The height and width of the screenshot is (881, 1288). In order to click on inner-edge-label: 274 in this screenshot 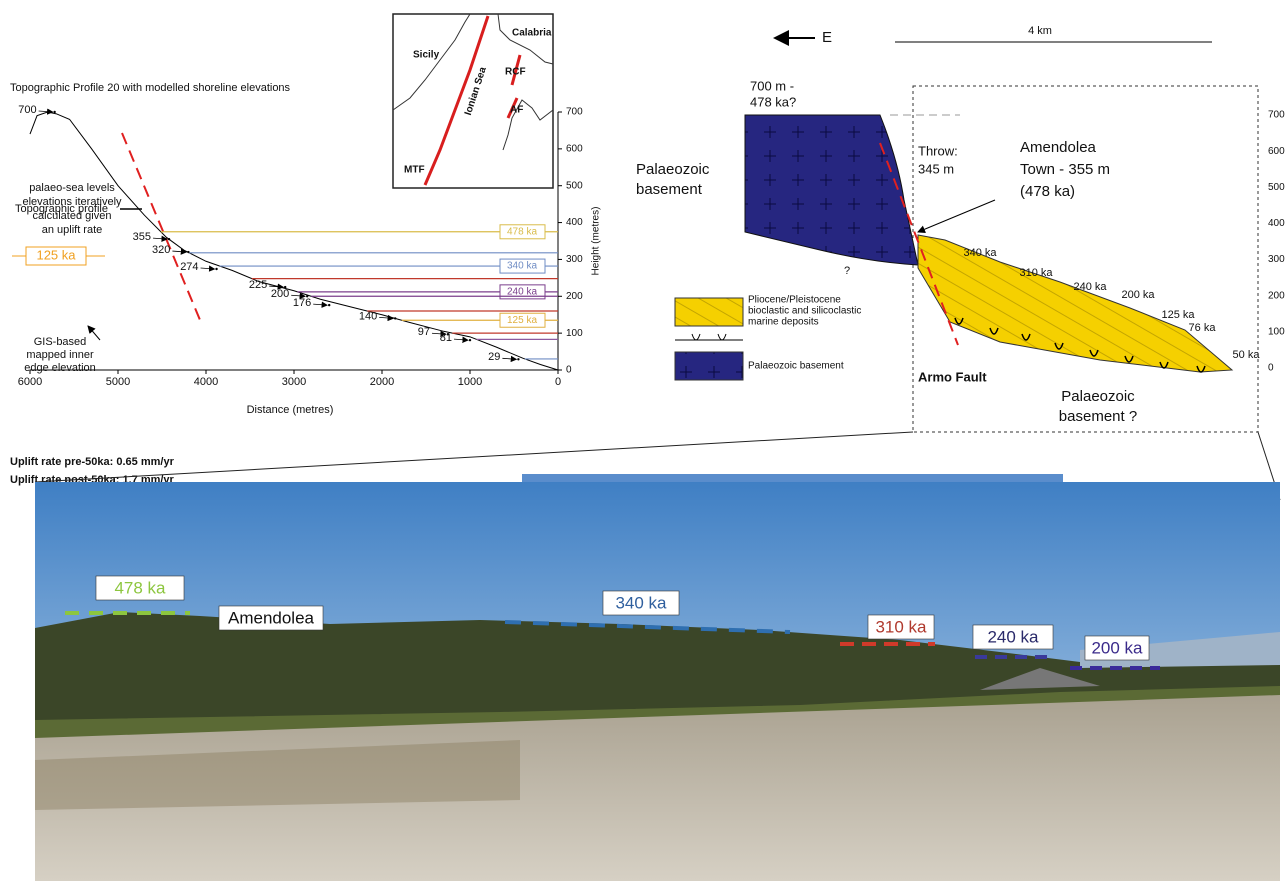, I will do `click(189, 267)`.